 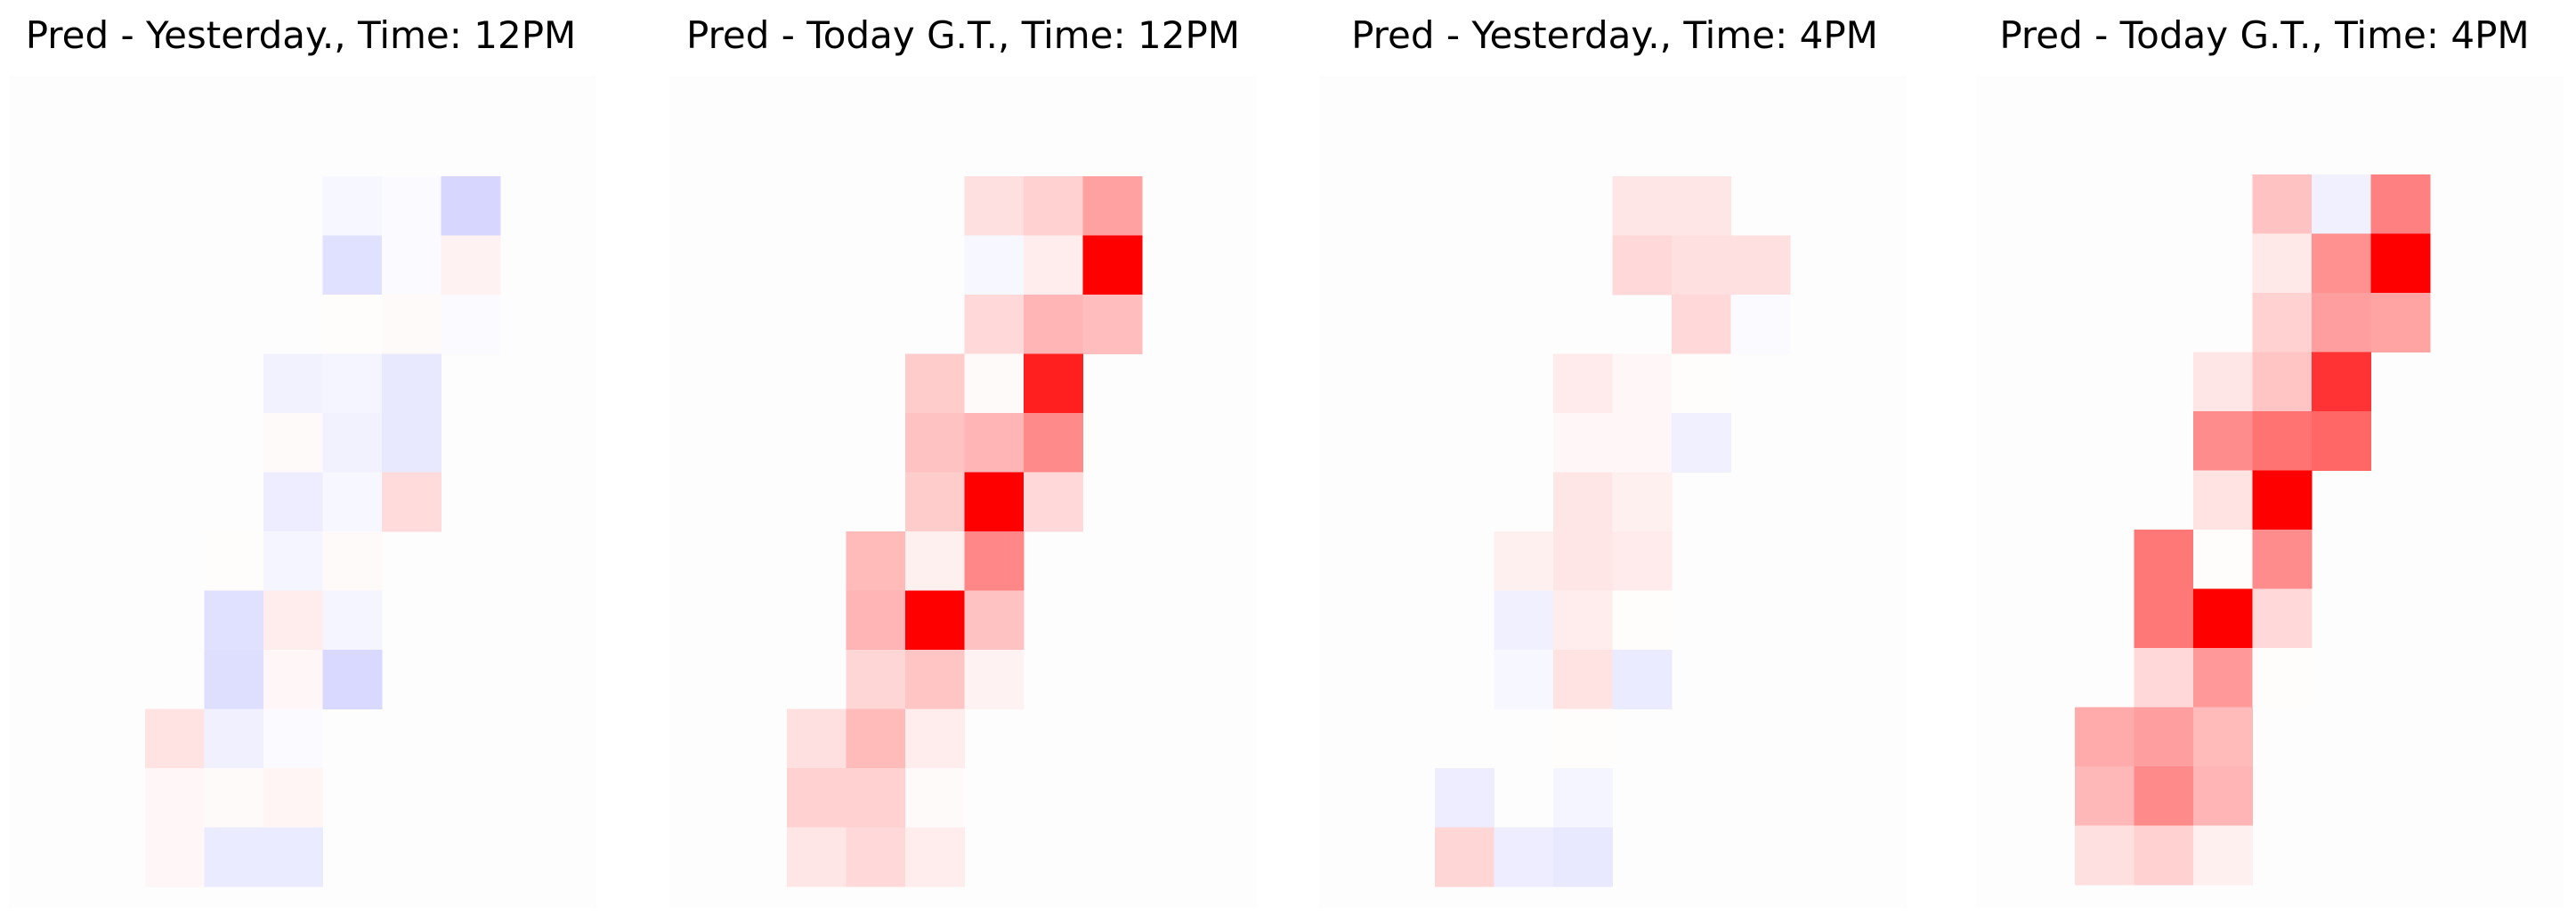 I want to click on panel-4-cell-r9-c2, so click(x=2223, y=737).